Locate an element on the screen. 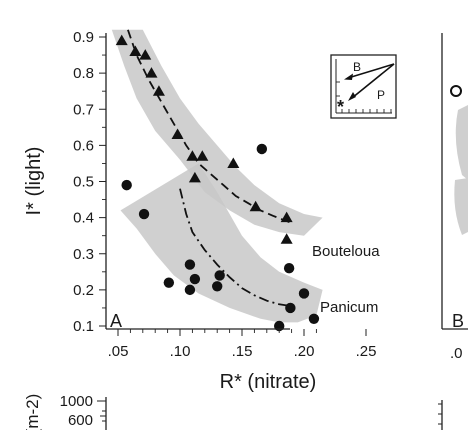 The width and height of the screenshot is (468, 430). y-tick-label: 0.9 is located at coordinates (83, 37).